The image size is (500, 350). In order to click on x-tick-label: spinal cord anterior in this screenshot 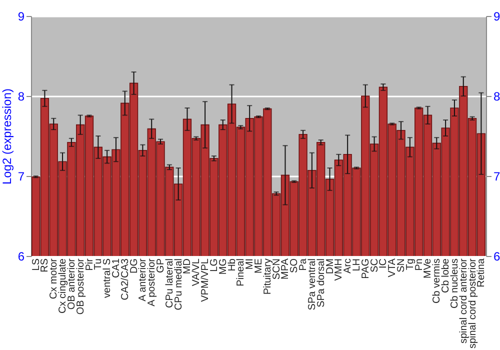, I will do `click(464, 301)`.